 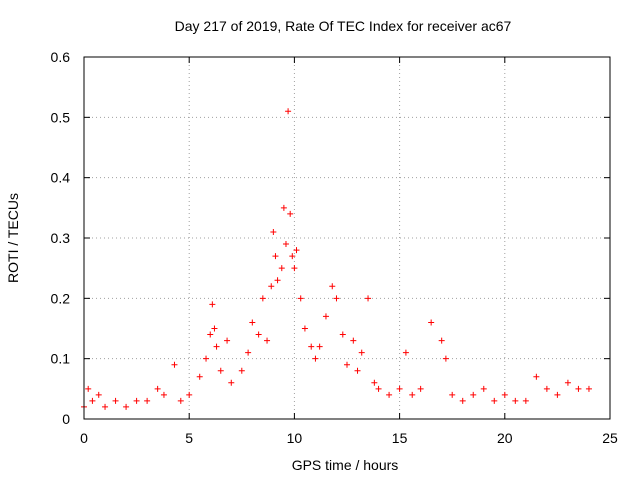 What do you see at coordinates (66, 419) in the screenshot?
I see `y-tick-label: 0` at bounding box center [66, 419].